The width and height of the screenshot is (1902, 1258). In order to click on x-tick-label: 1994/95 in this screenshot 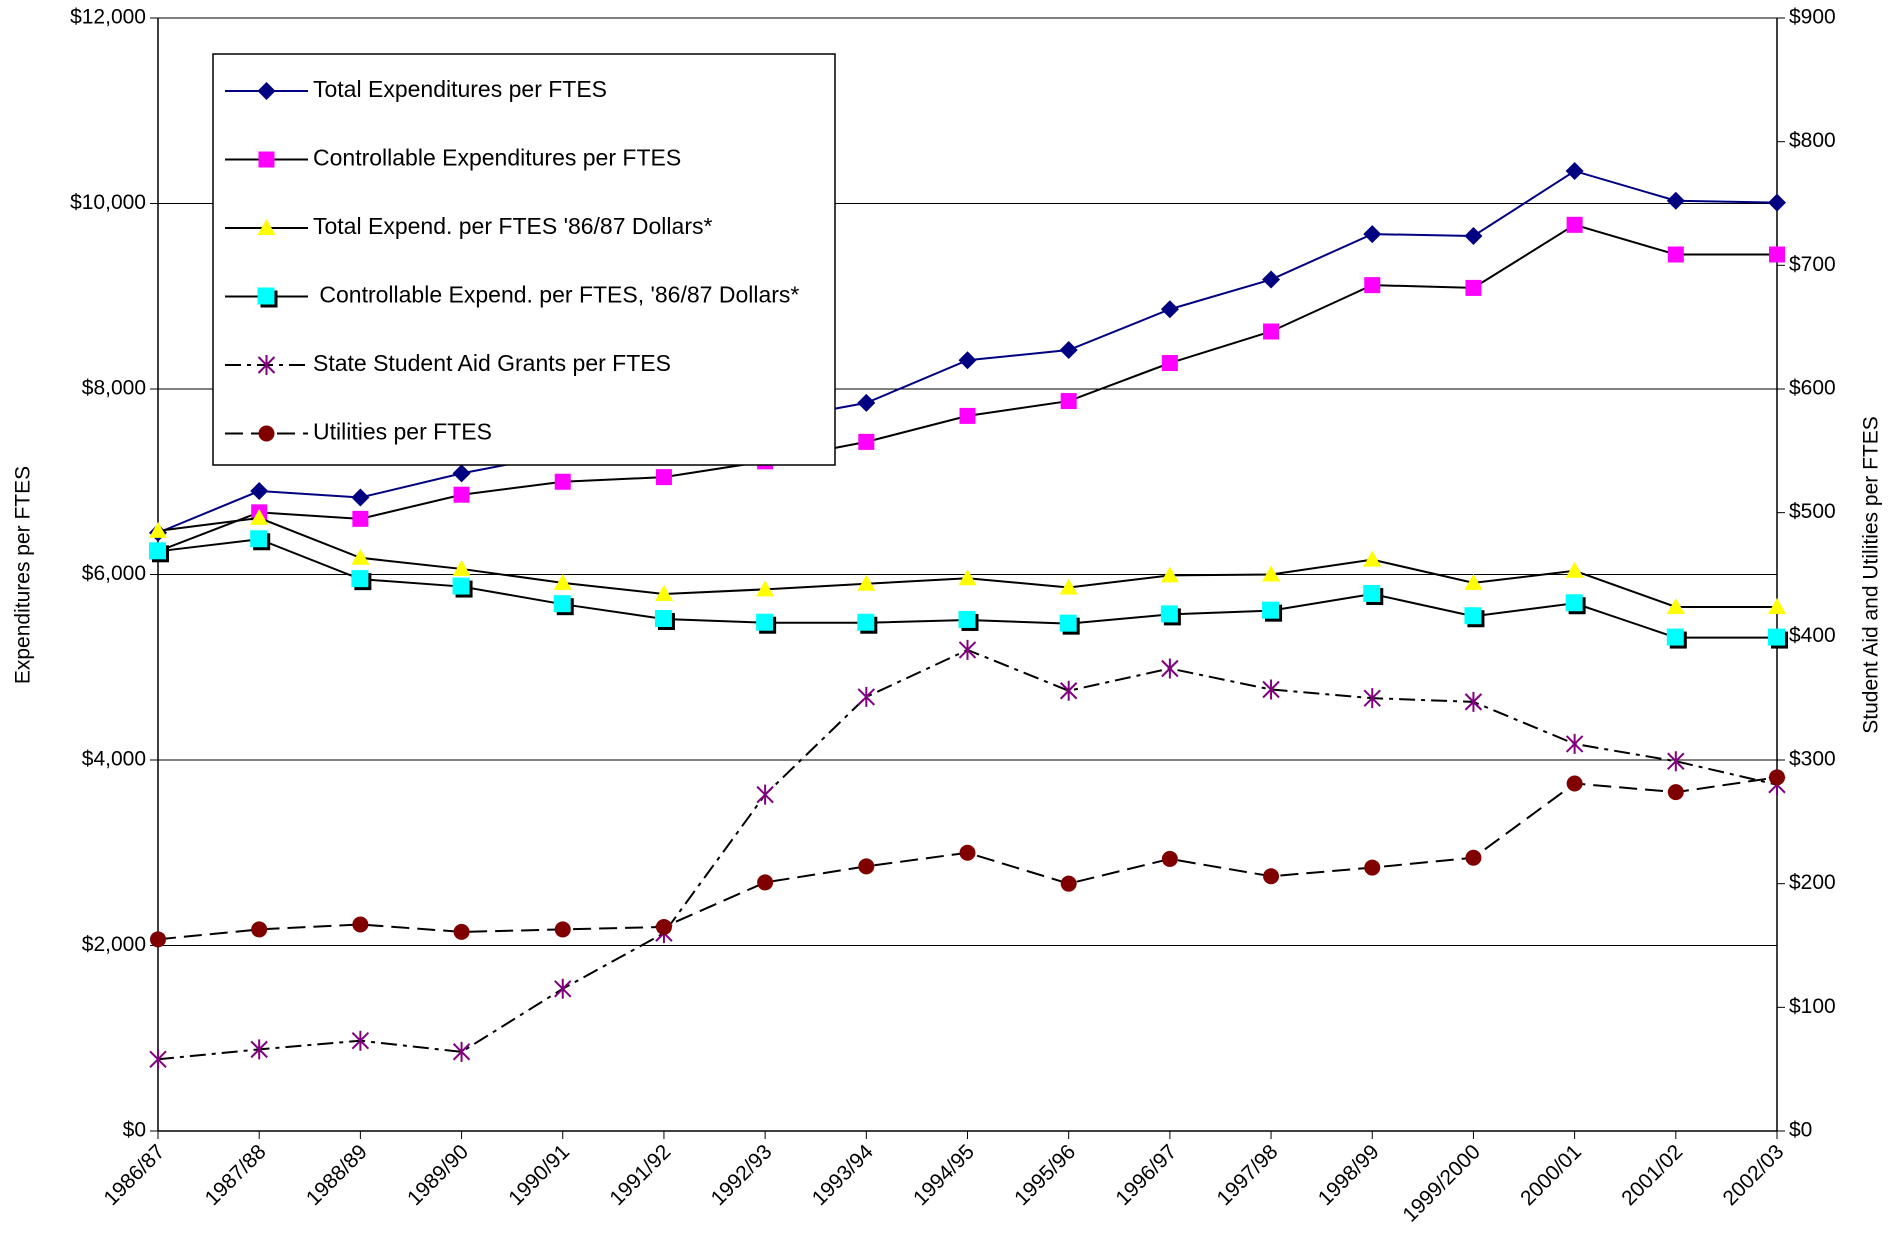, I will do `click(944, 1175)`.